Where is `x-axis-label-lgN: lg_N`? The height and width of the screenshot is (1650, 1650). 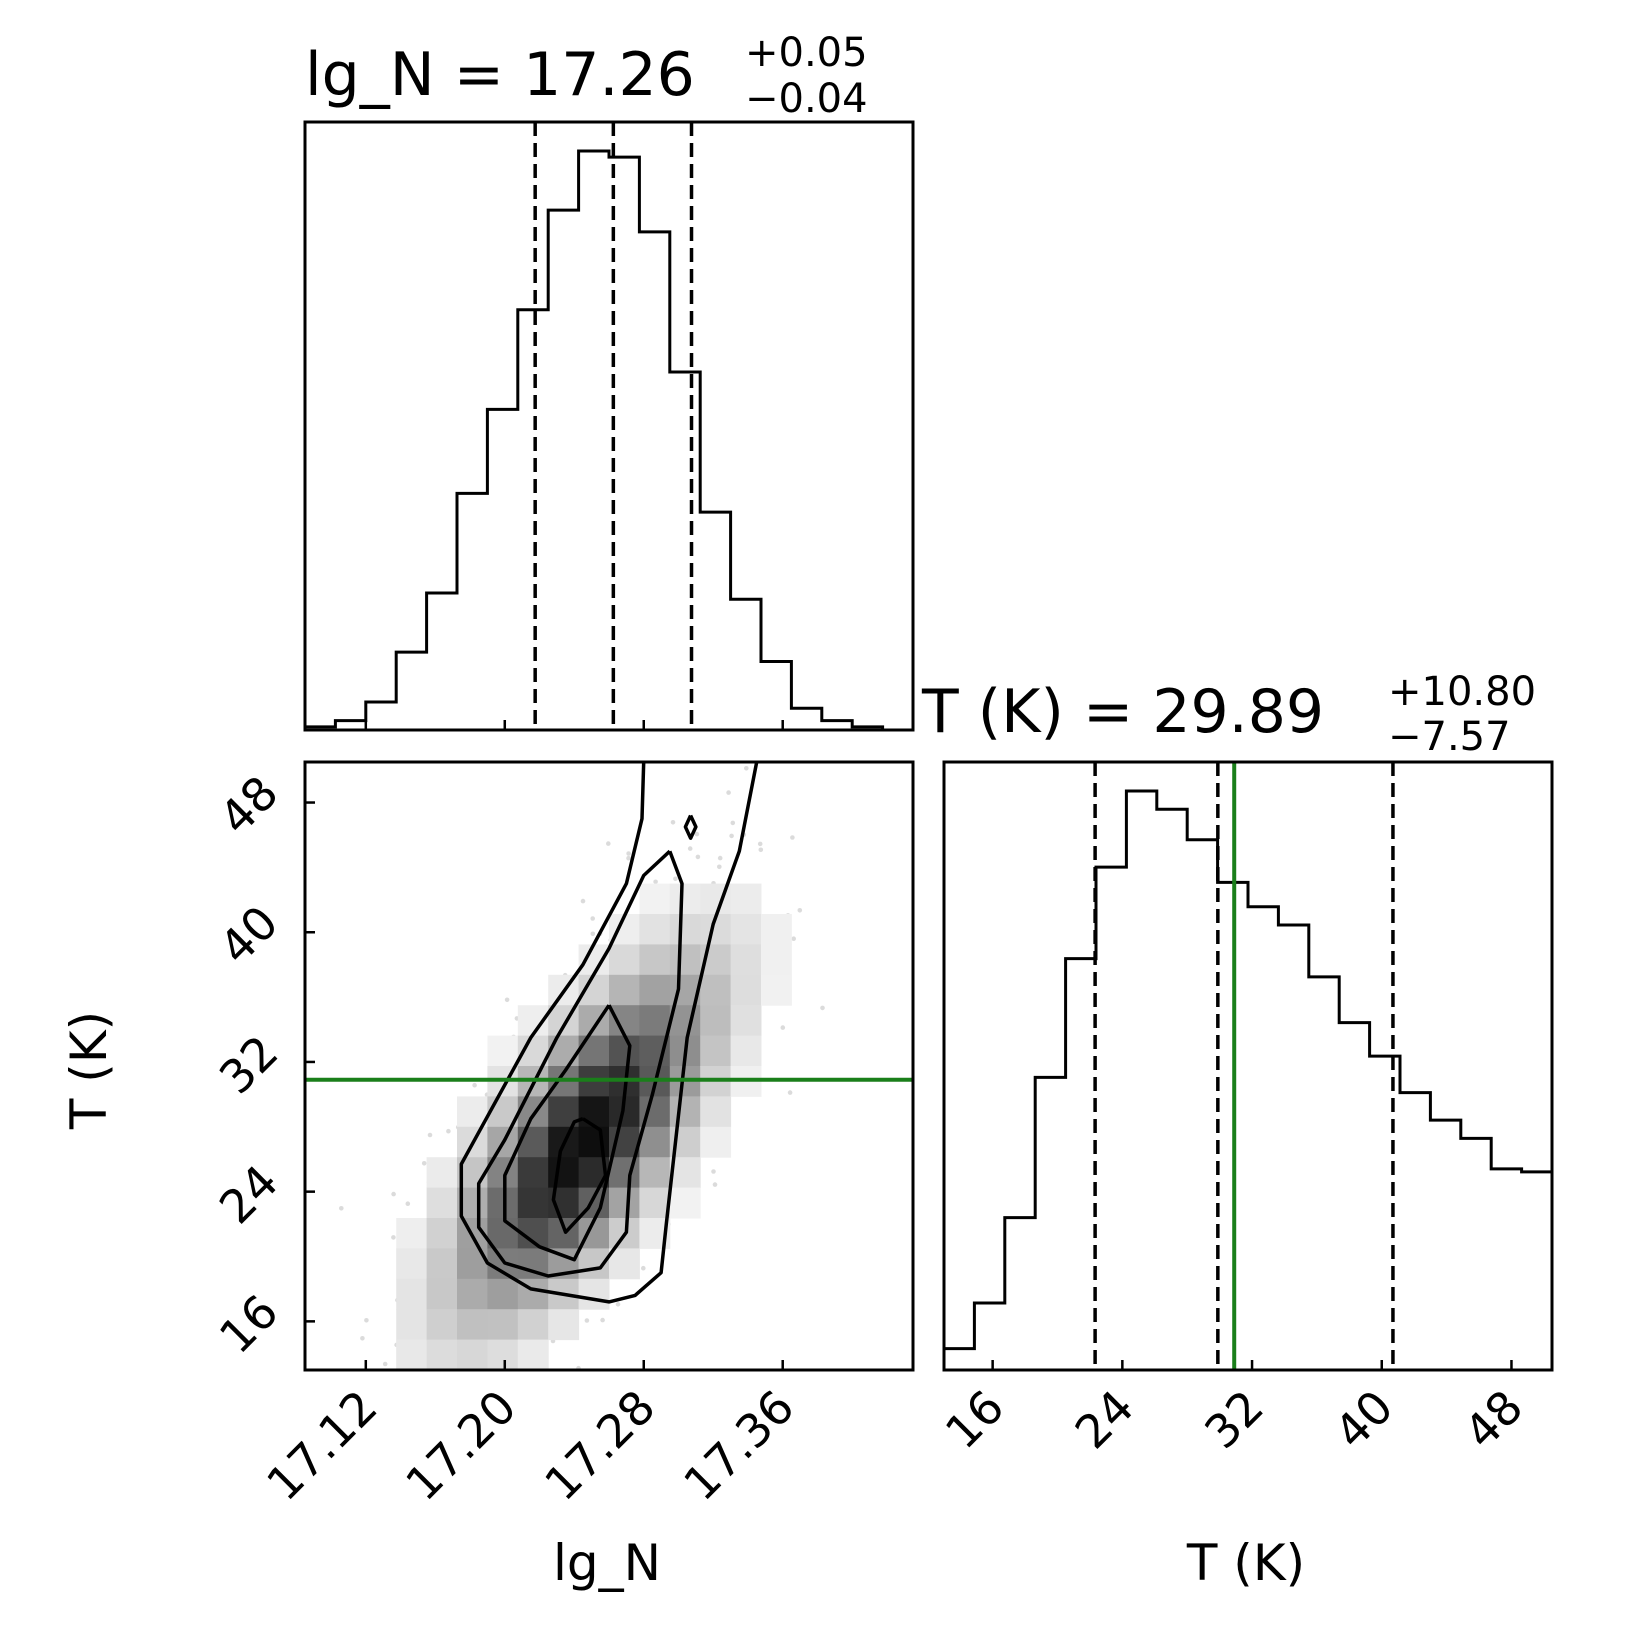 x-axis-label-lgN: lg_N is located at coordinates (607, 1563).